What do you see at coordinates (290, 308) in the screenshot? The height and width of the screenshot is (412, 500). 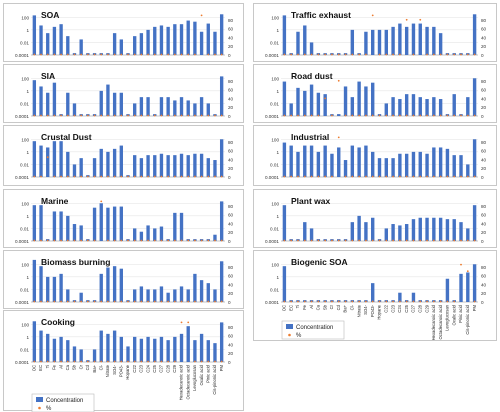 I see `species-label: EC` at bounding box center [290, 308].